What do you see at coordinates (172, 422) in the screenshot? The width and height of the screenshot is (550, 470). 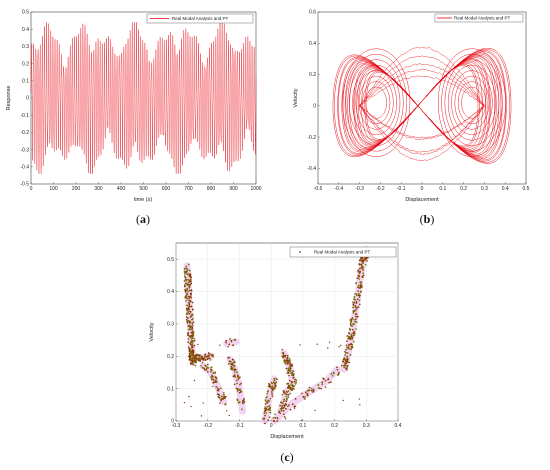 I see `y-tick-label: 0` at bounding box center [172, 422].